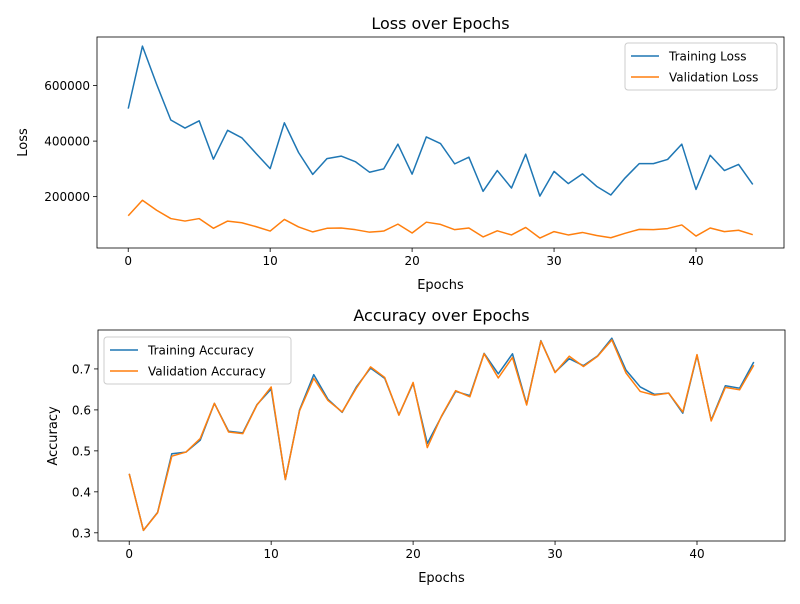  Describe the element at coordinates (441, 578) in the screenshot. I see `accuracy-x-axis-label: Epochs` at that location.